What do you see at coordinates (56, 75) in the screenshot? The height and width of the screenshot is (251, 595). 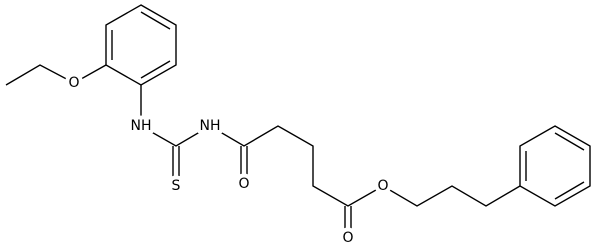 I see `bond` at bounding box center [56, 75].